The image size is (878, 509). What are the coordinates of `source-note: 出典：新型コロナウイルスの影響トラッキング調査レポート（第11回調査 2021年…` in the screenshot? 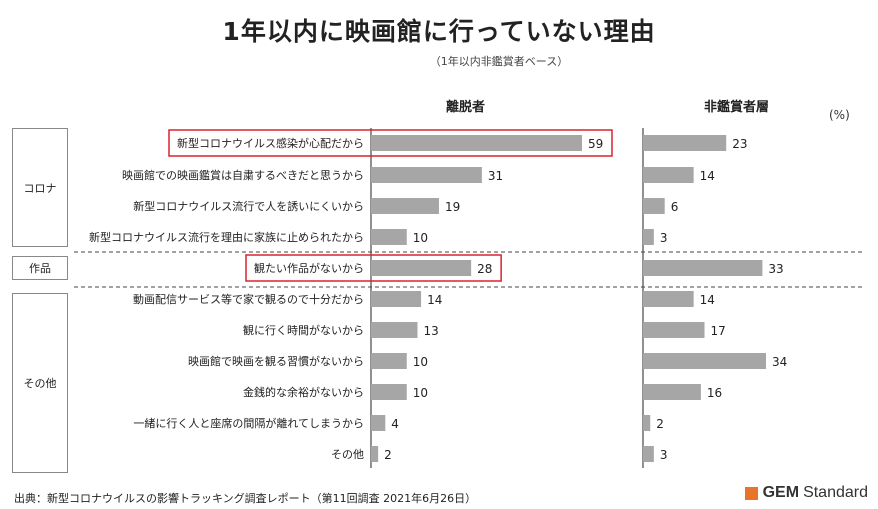 It's located at (245, 498).